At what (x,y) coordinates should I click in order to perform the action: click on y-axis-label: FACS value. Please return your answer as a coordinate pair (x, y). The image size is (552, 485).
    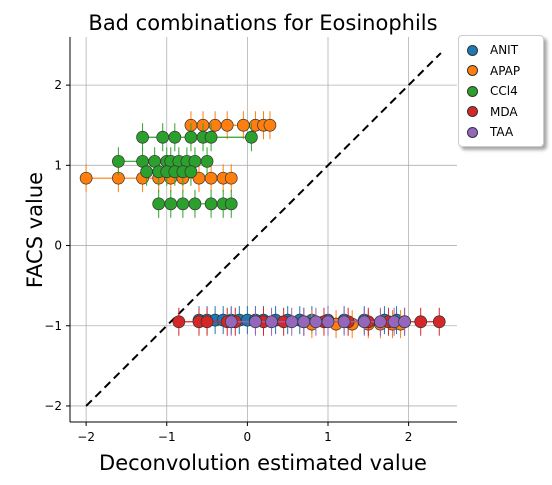
    Looking at the image, I should click on (35, 230).